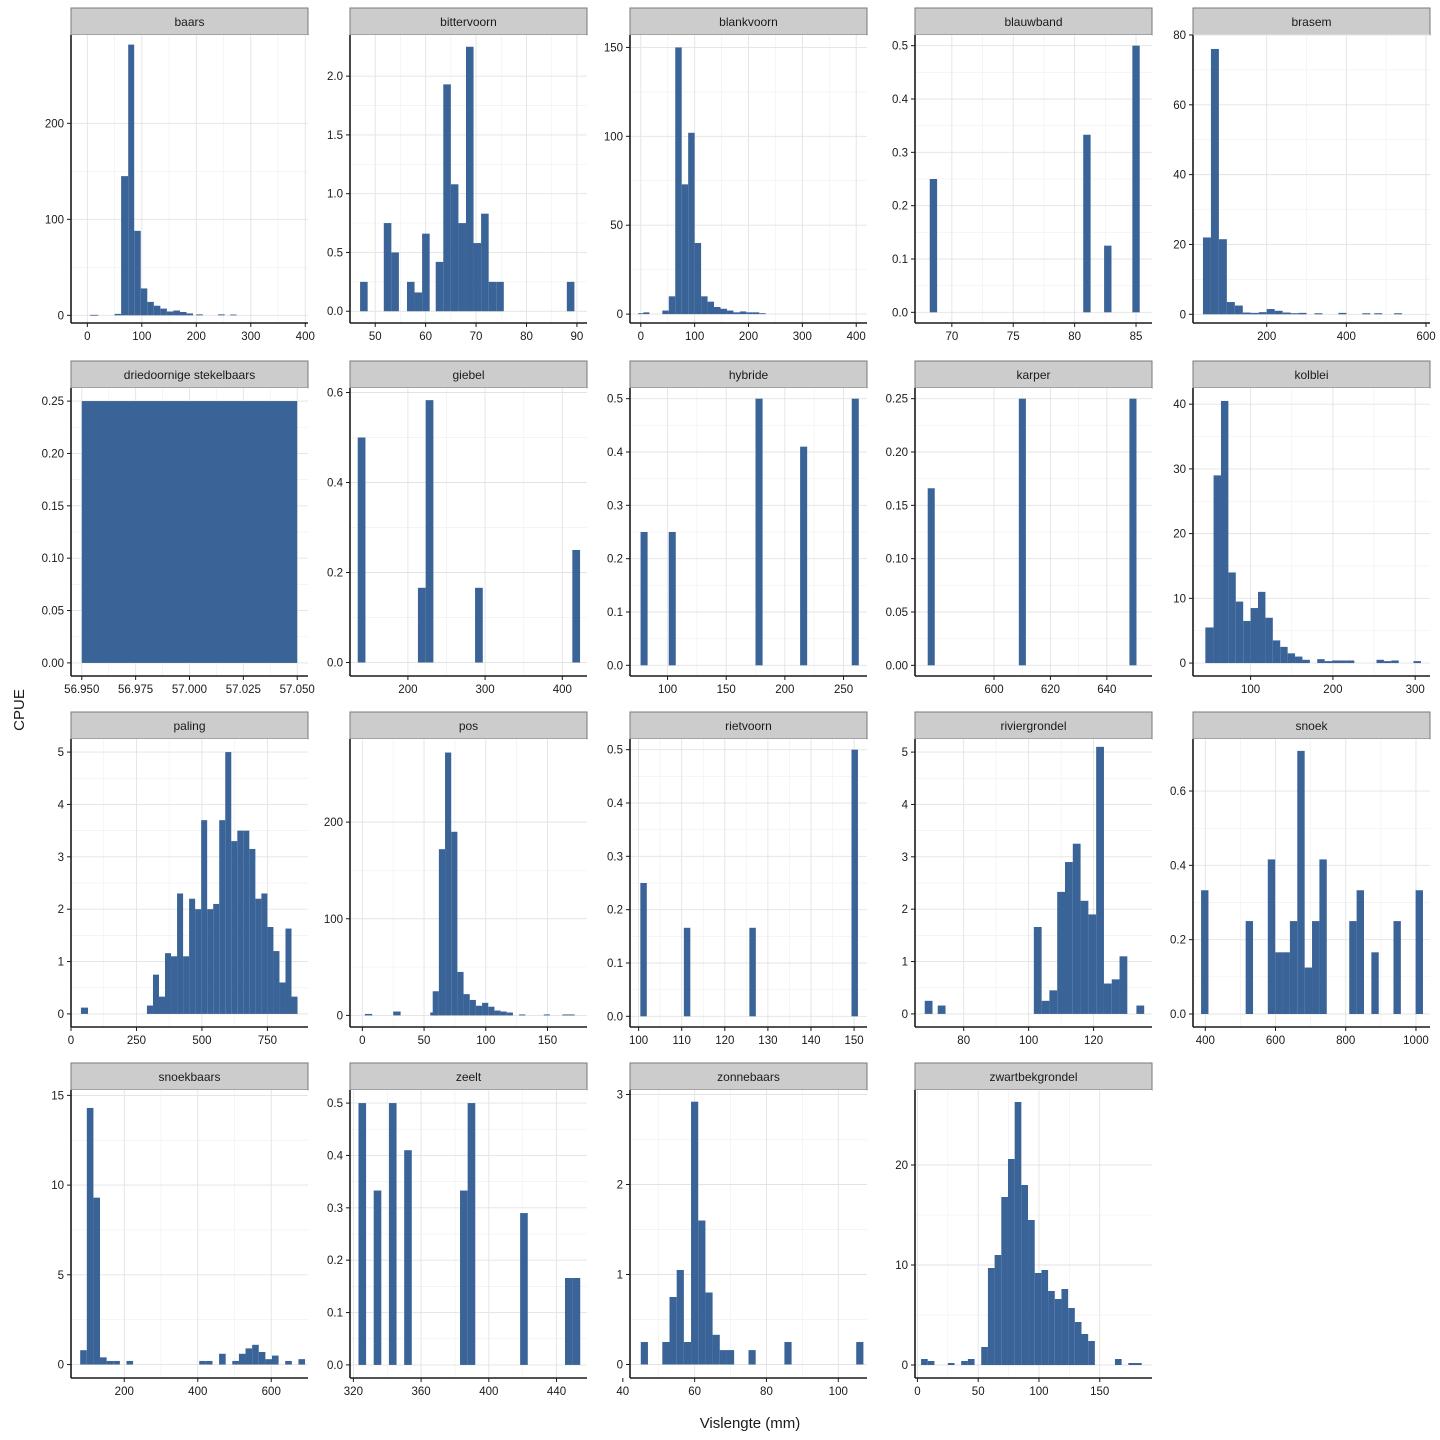 The image size is (1440, 1440). I want to click on y-tick-label: 0.20, so click(897, 453).